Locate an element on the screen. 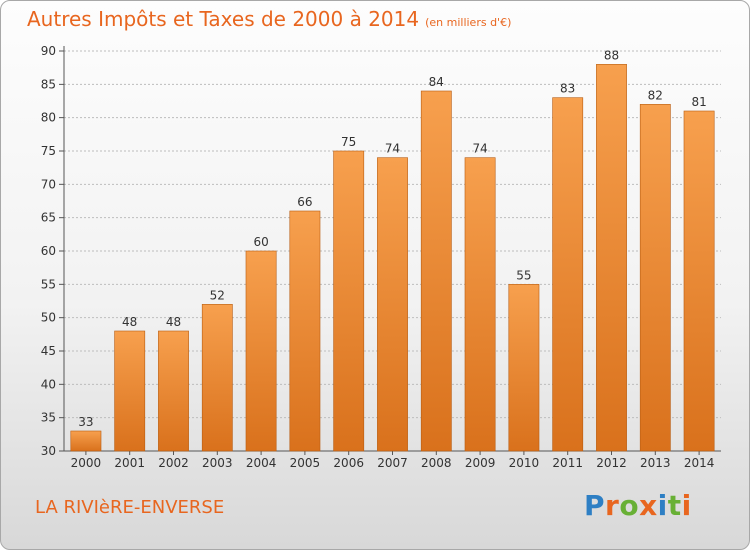 The width and height of the screenshot is (750, 550). data-label: 83 is located at coordinates (567, 89).